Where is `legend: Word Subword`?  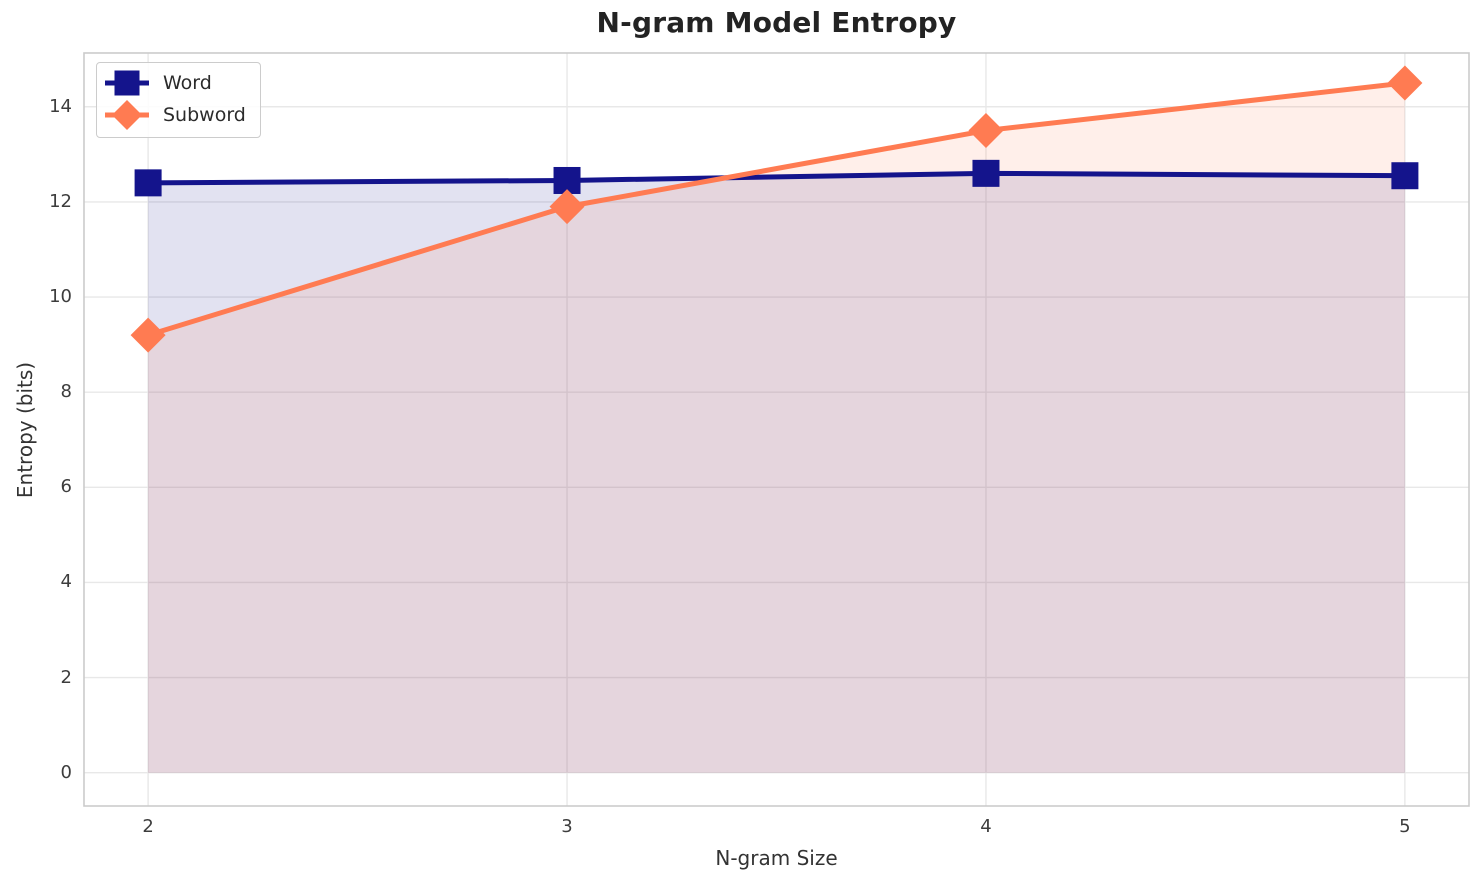
legend: Word Subword is located at coordinates (178, 100).